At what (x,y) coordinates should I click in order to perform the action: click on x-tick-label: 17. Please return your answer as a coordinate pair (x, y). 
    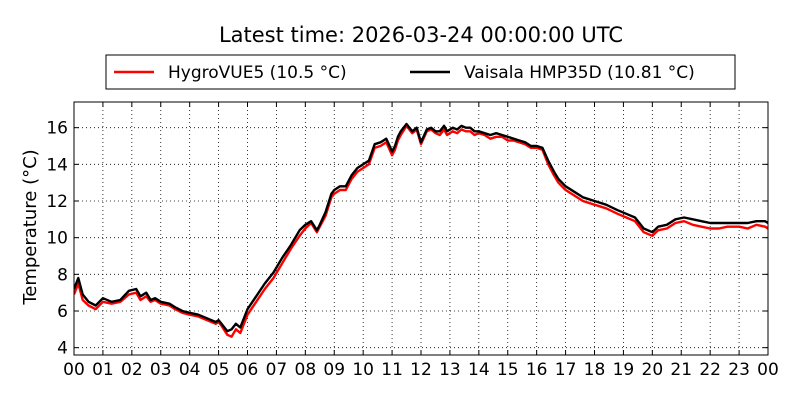
    Looking at the image, I should click on (566, 370).